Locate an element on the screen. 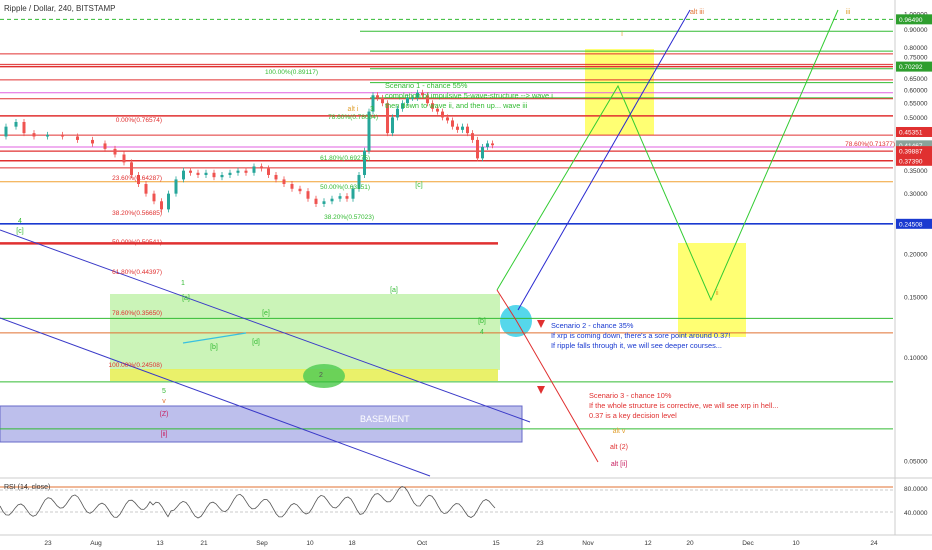  wave-label: 3 is located at coordinates (372, 109).